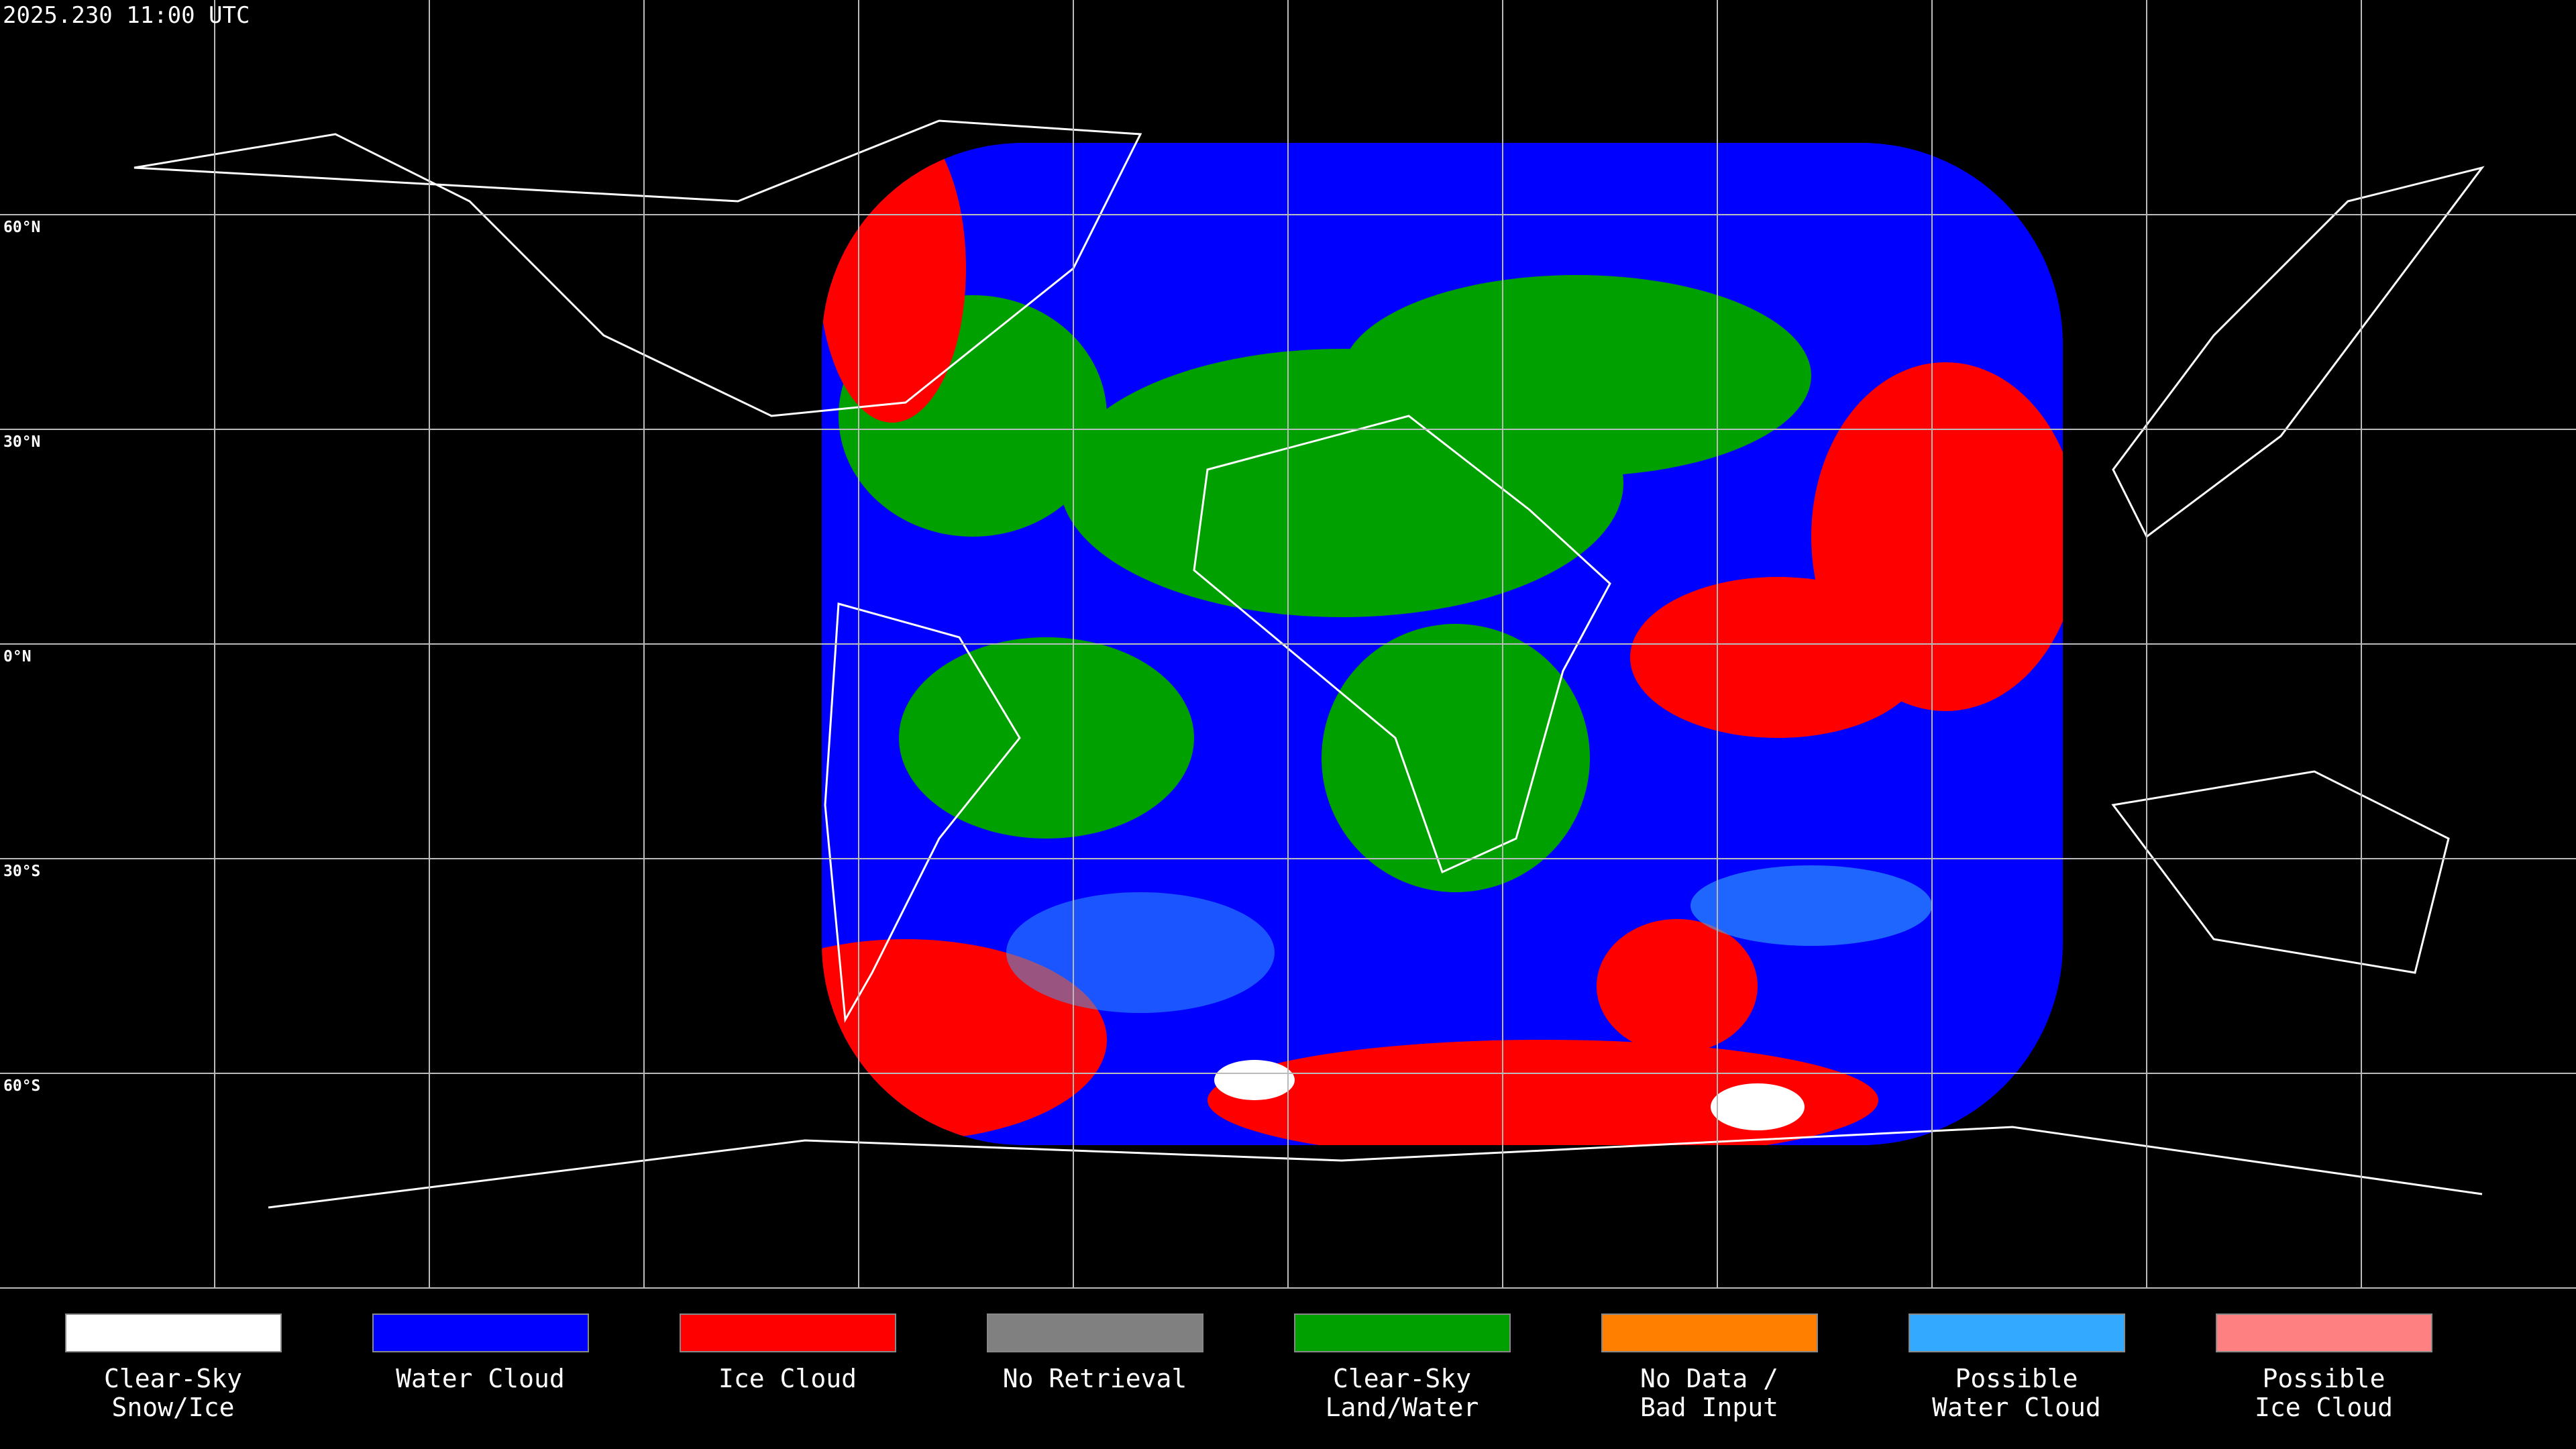  Describe the element at coordinates (126, 15) in the screenshot. I see `timestamp: 2025.230 11:00 UTC` at that location.